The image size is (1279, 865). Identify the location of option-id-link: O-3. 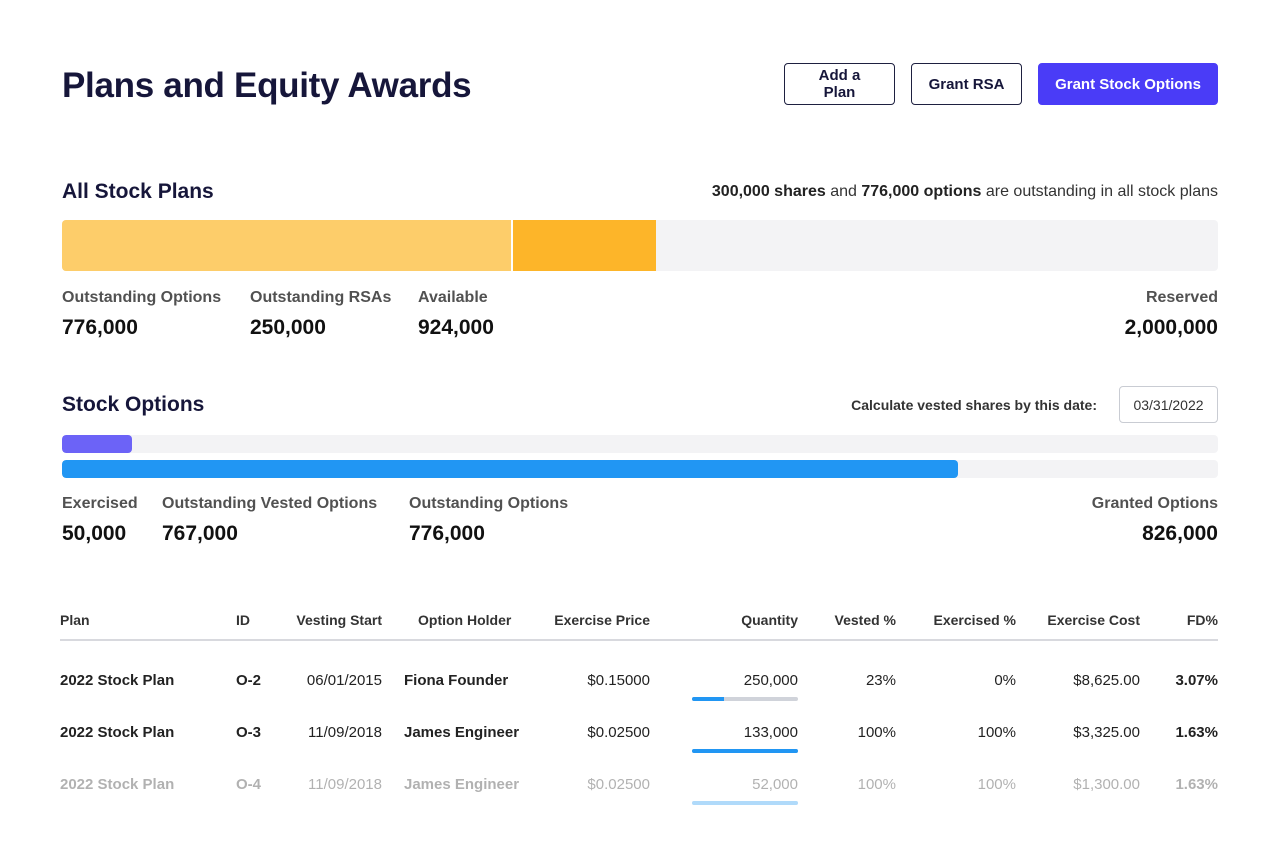
(249, 732).